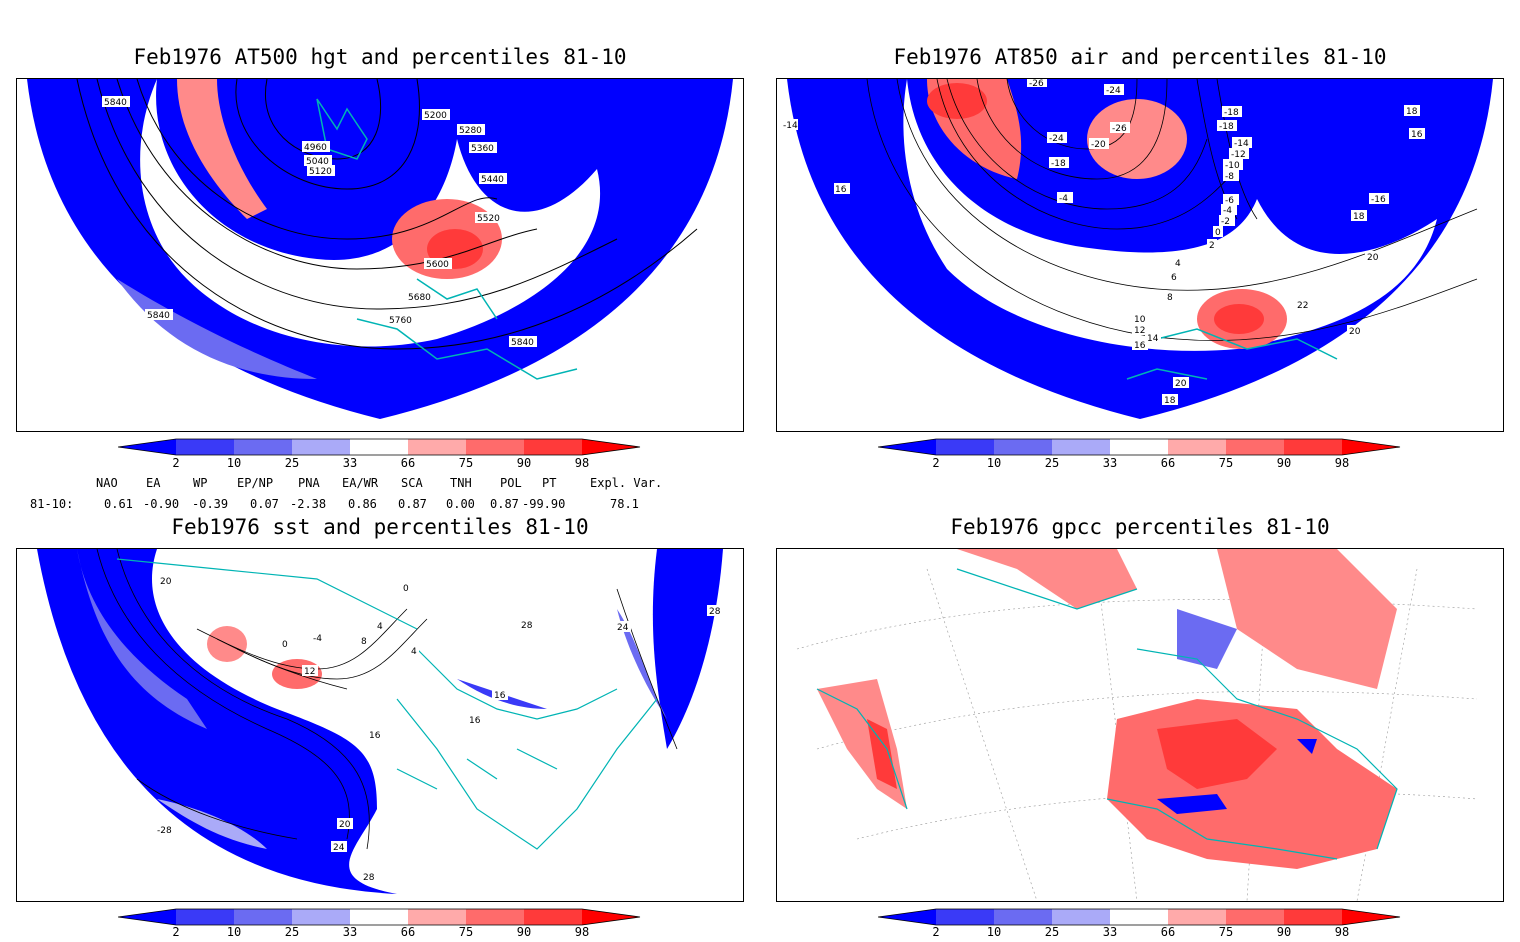  What do you see at coordinates (624, 504) in the screenshot?
I see `index-value: 78.1` at bounding box center [624, 504].